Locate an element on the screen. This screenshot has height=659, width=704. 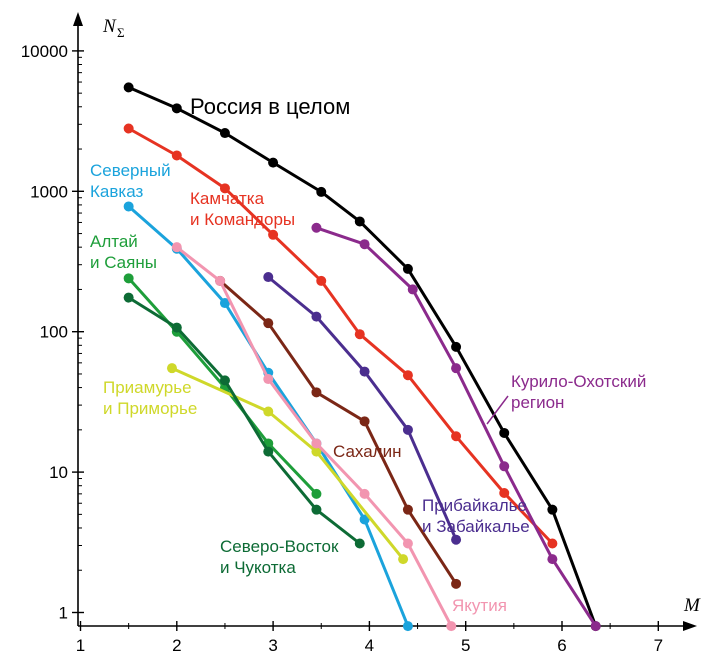
series-label-amur: Приамурье и Приморье is located at coordinates (150, 398).